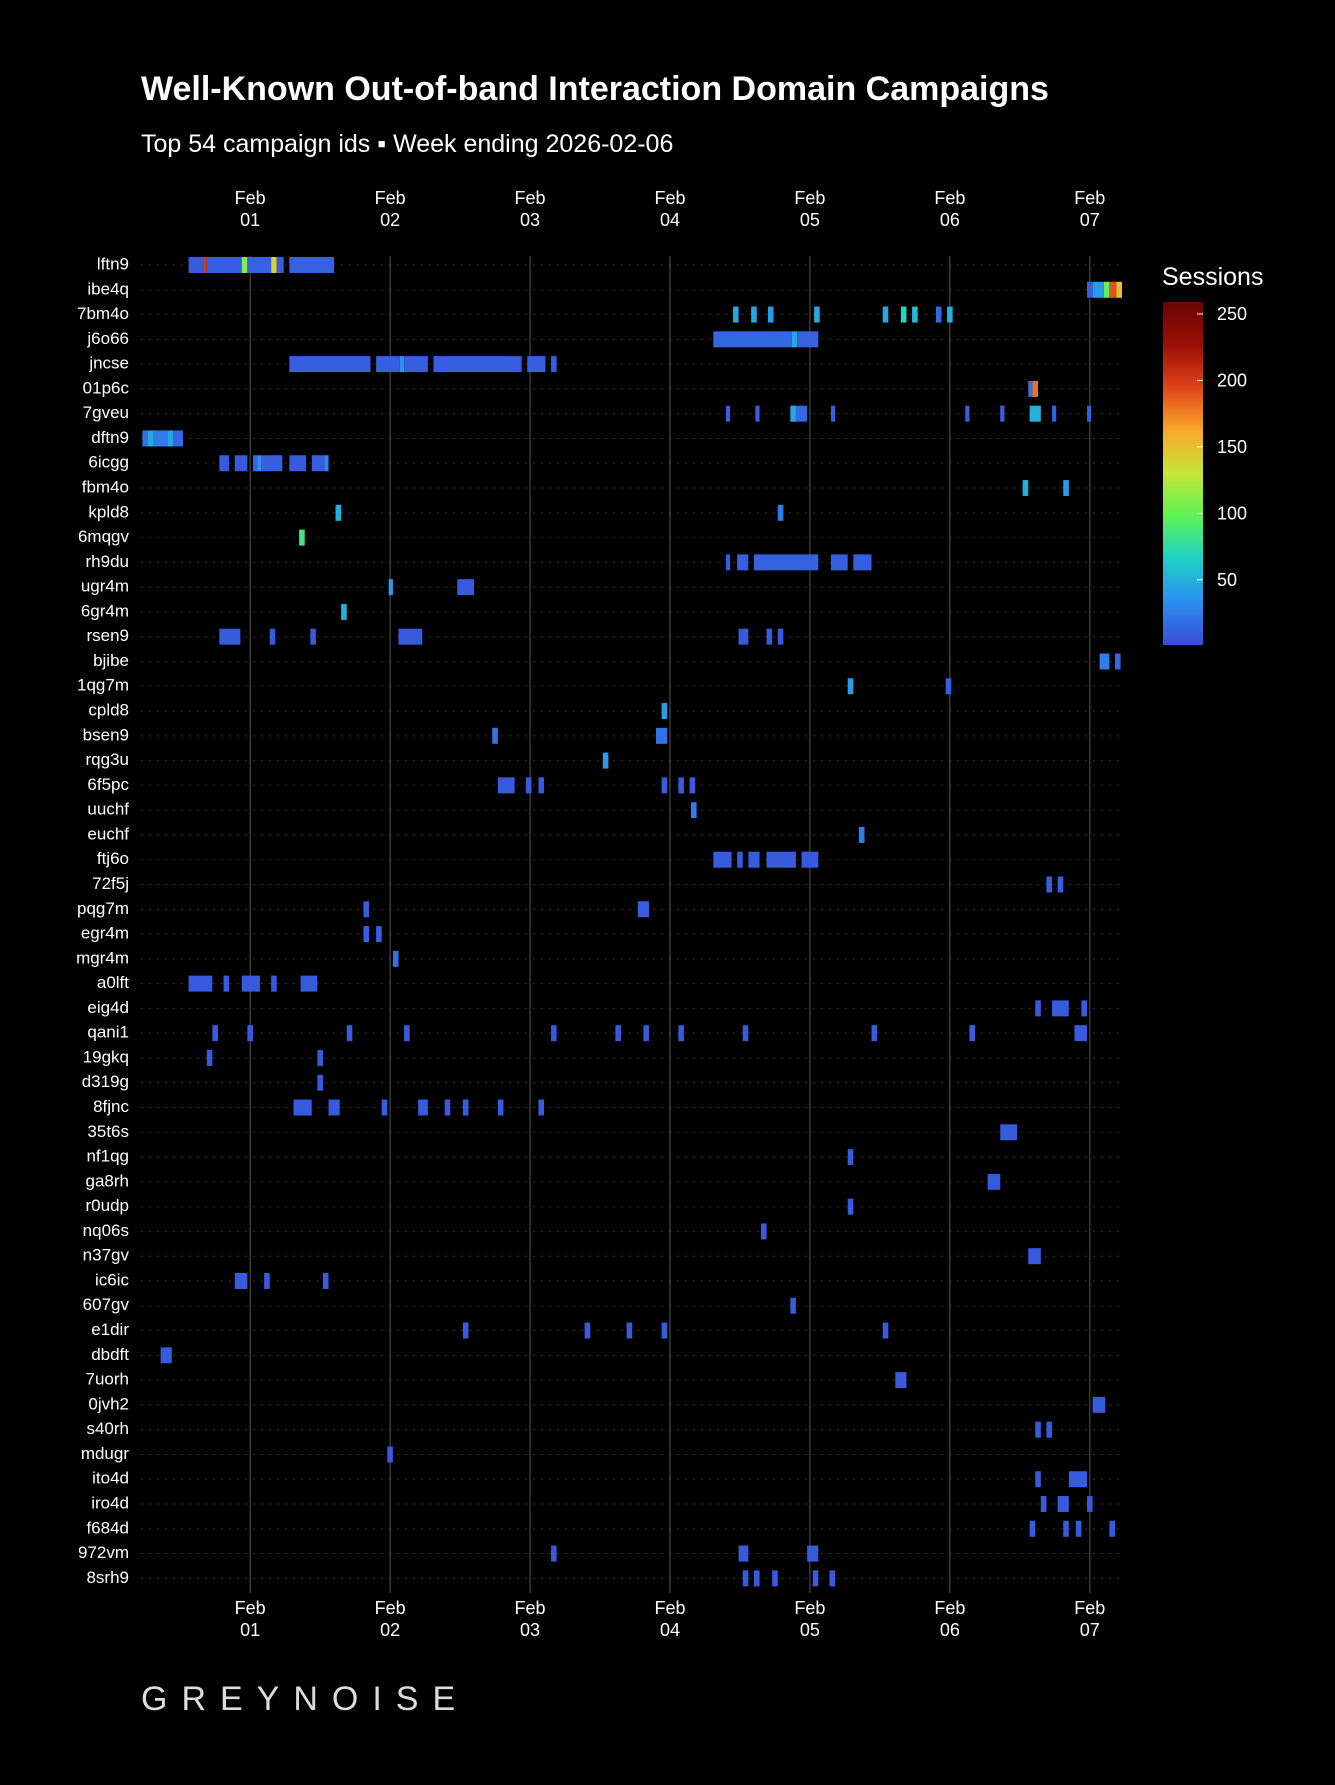  I want to click on row-label: j6o66, so click(107, 338).